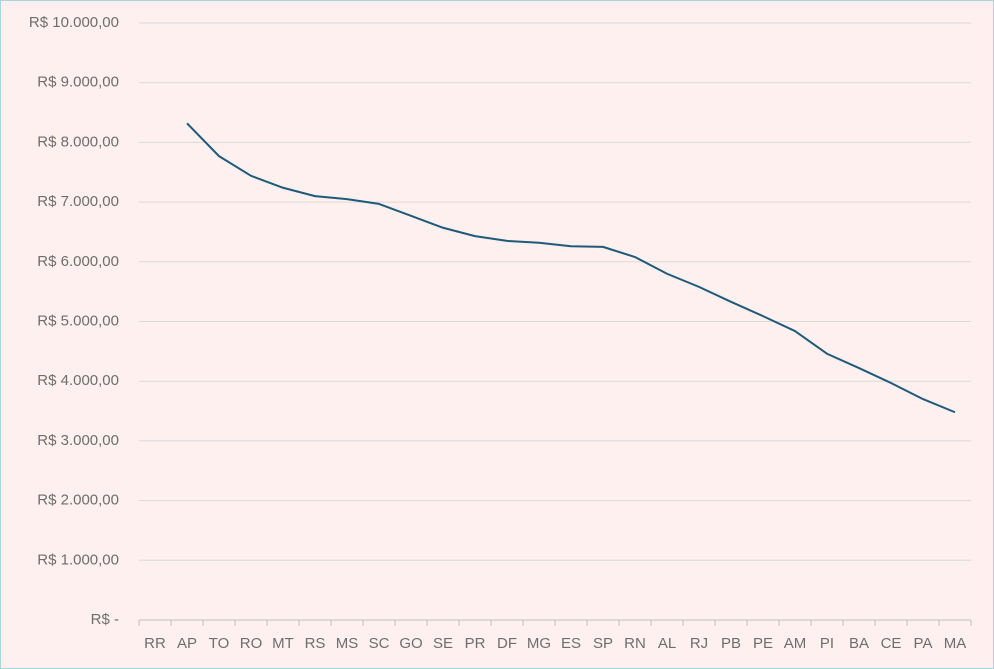 The height and width of the screenshot is (669, 994). Describe the element at coordinates (78, 380) in the screenshot. I see `y-tick-label: R$ 4.000,00` at that location.